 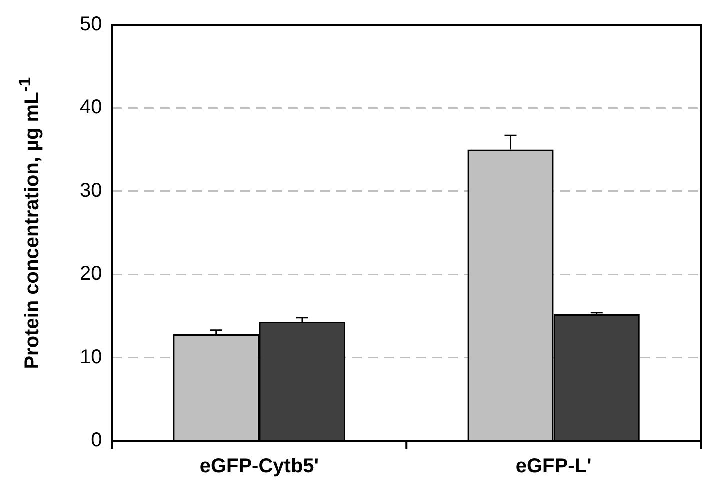 I want to click on y-tick-label: 40, so click(x=91, y=107).